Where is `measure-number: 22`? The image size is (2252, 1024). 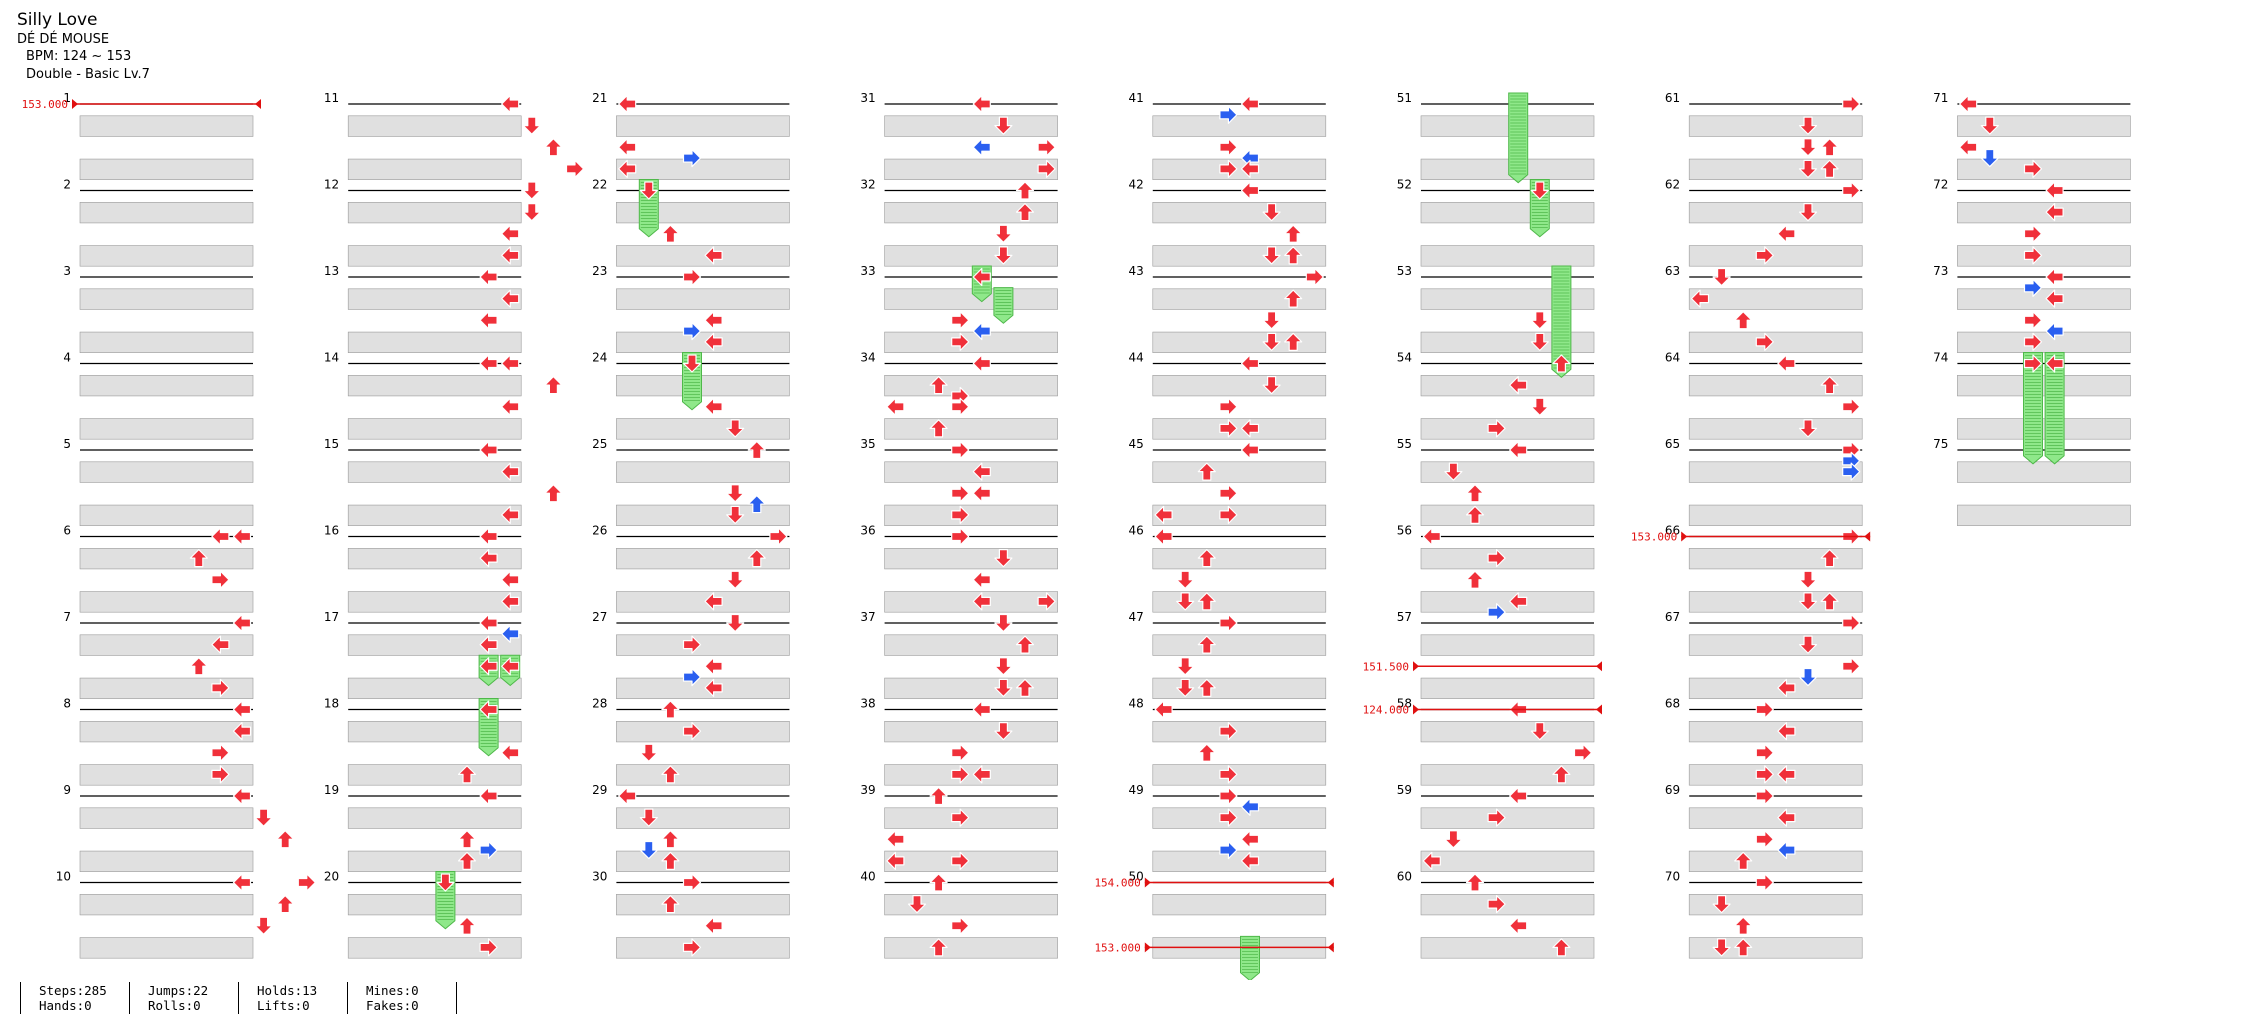
measure-number: 22 is located at coordinates (599, 185).